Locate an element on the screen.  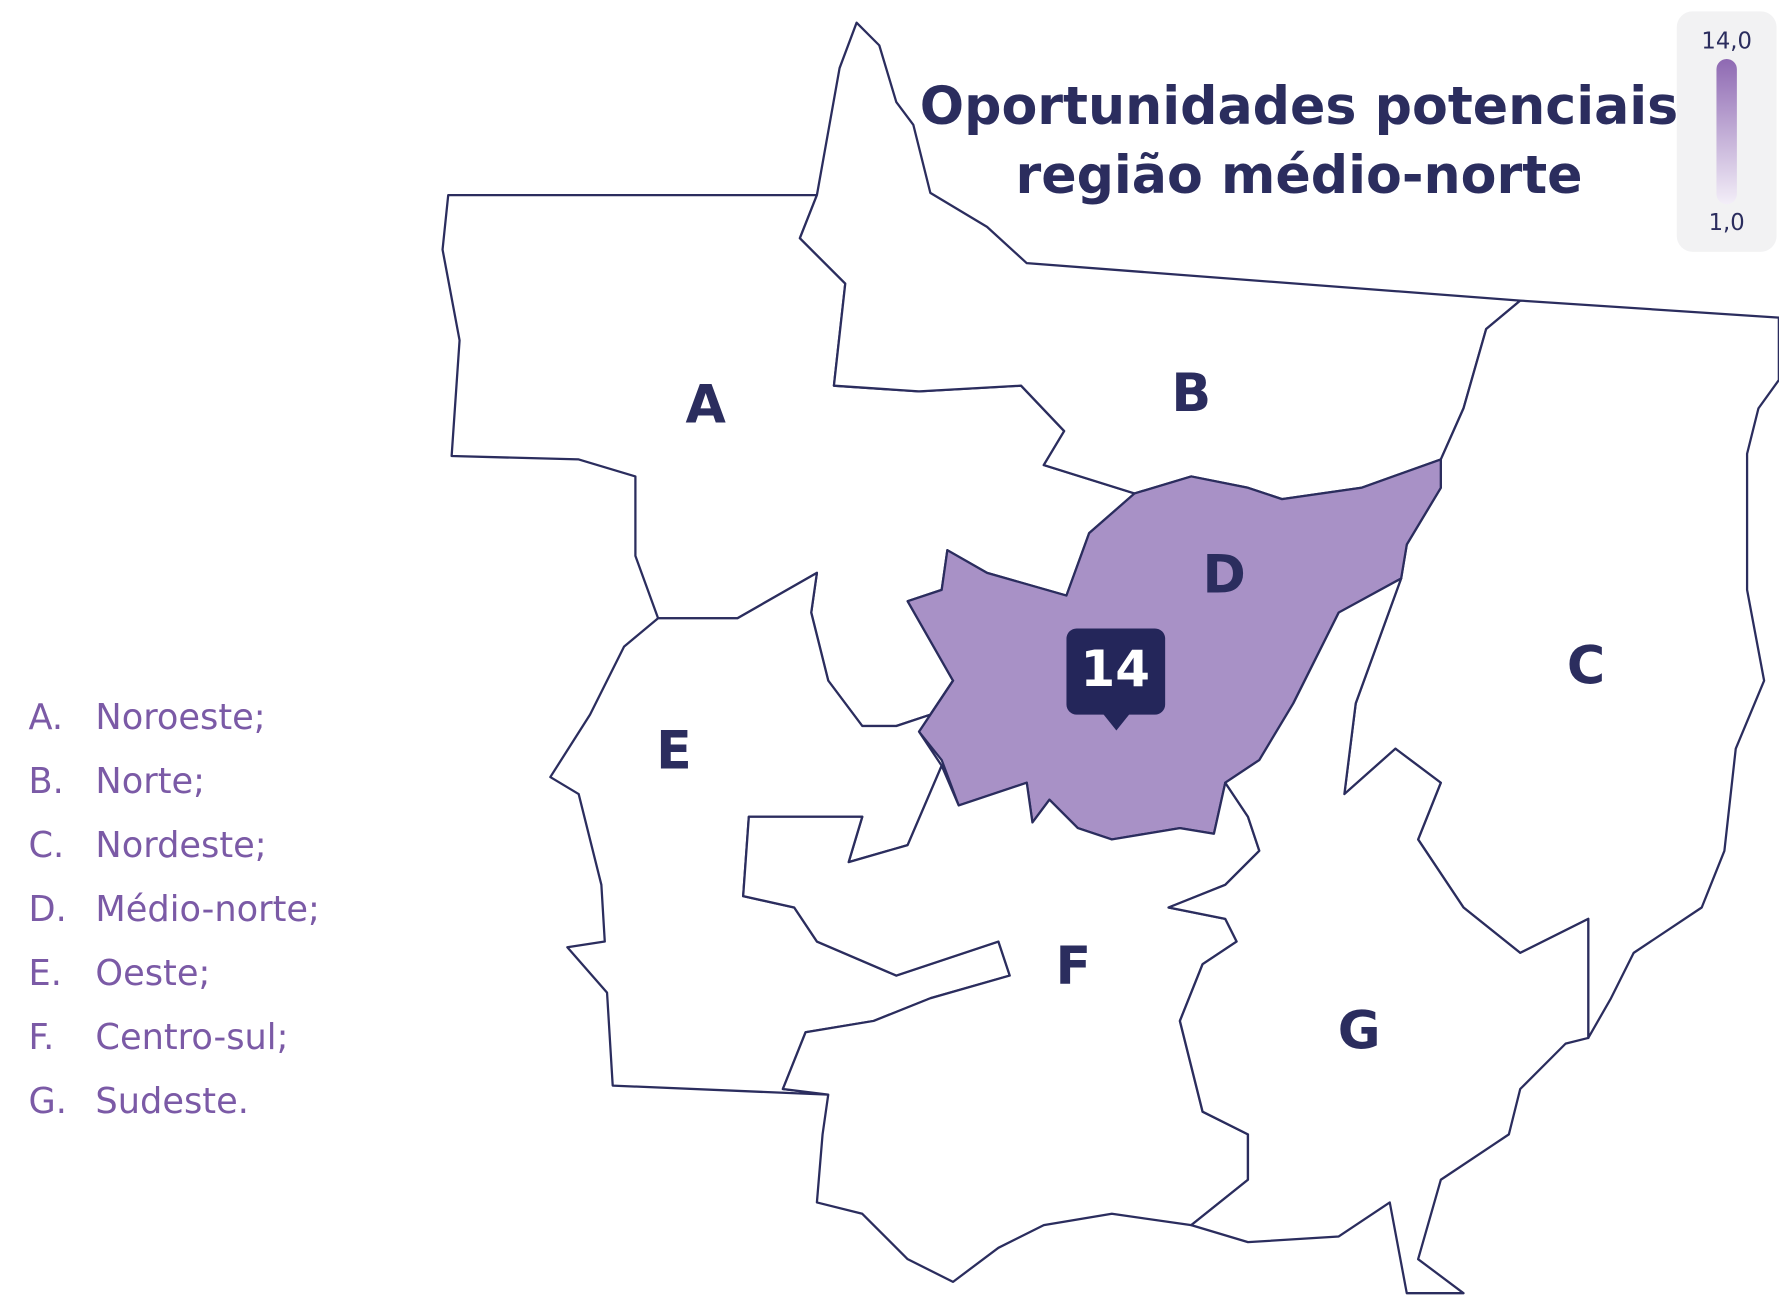
scale-min-label: 1,0 is located at coordinates (1727, 223).